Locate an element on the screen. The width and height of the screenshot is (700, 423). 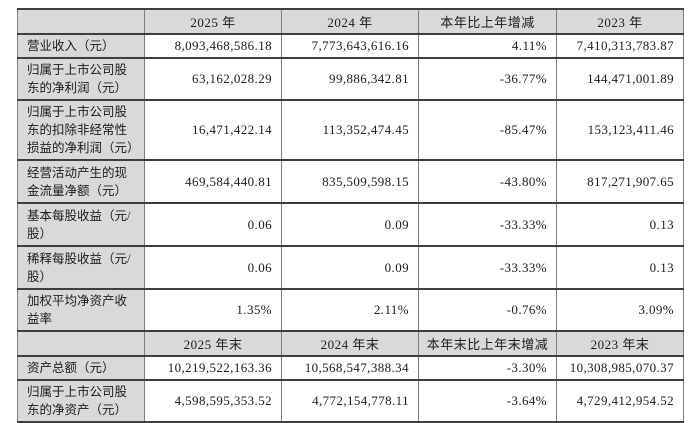
cell-2024: 10,568,547,388.34 is located at coordinates (350, 368).